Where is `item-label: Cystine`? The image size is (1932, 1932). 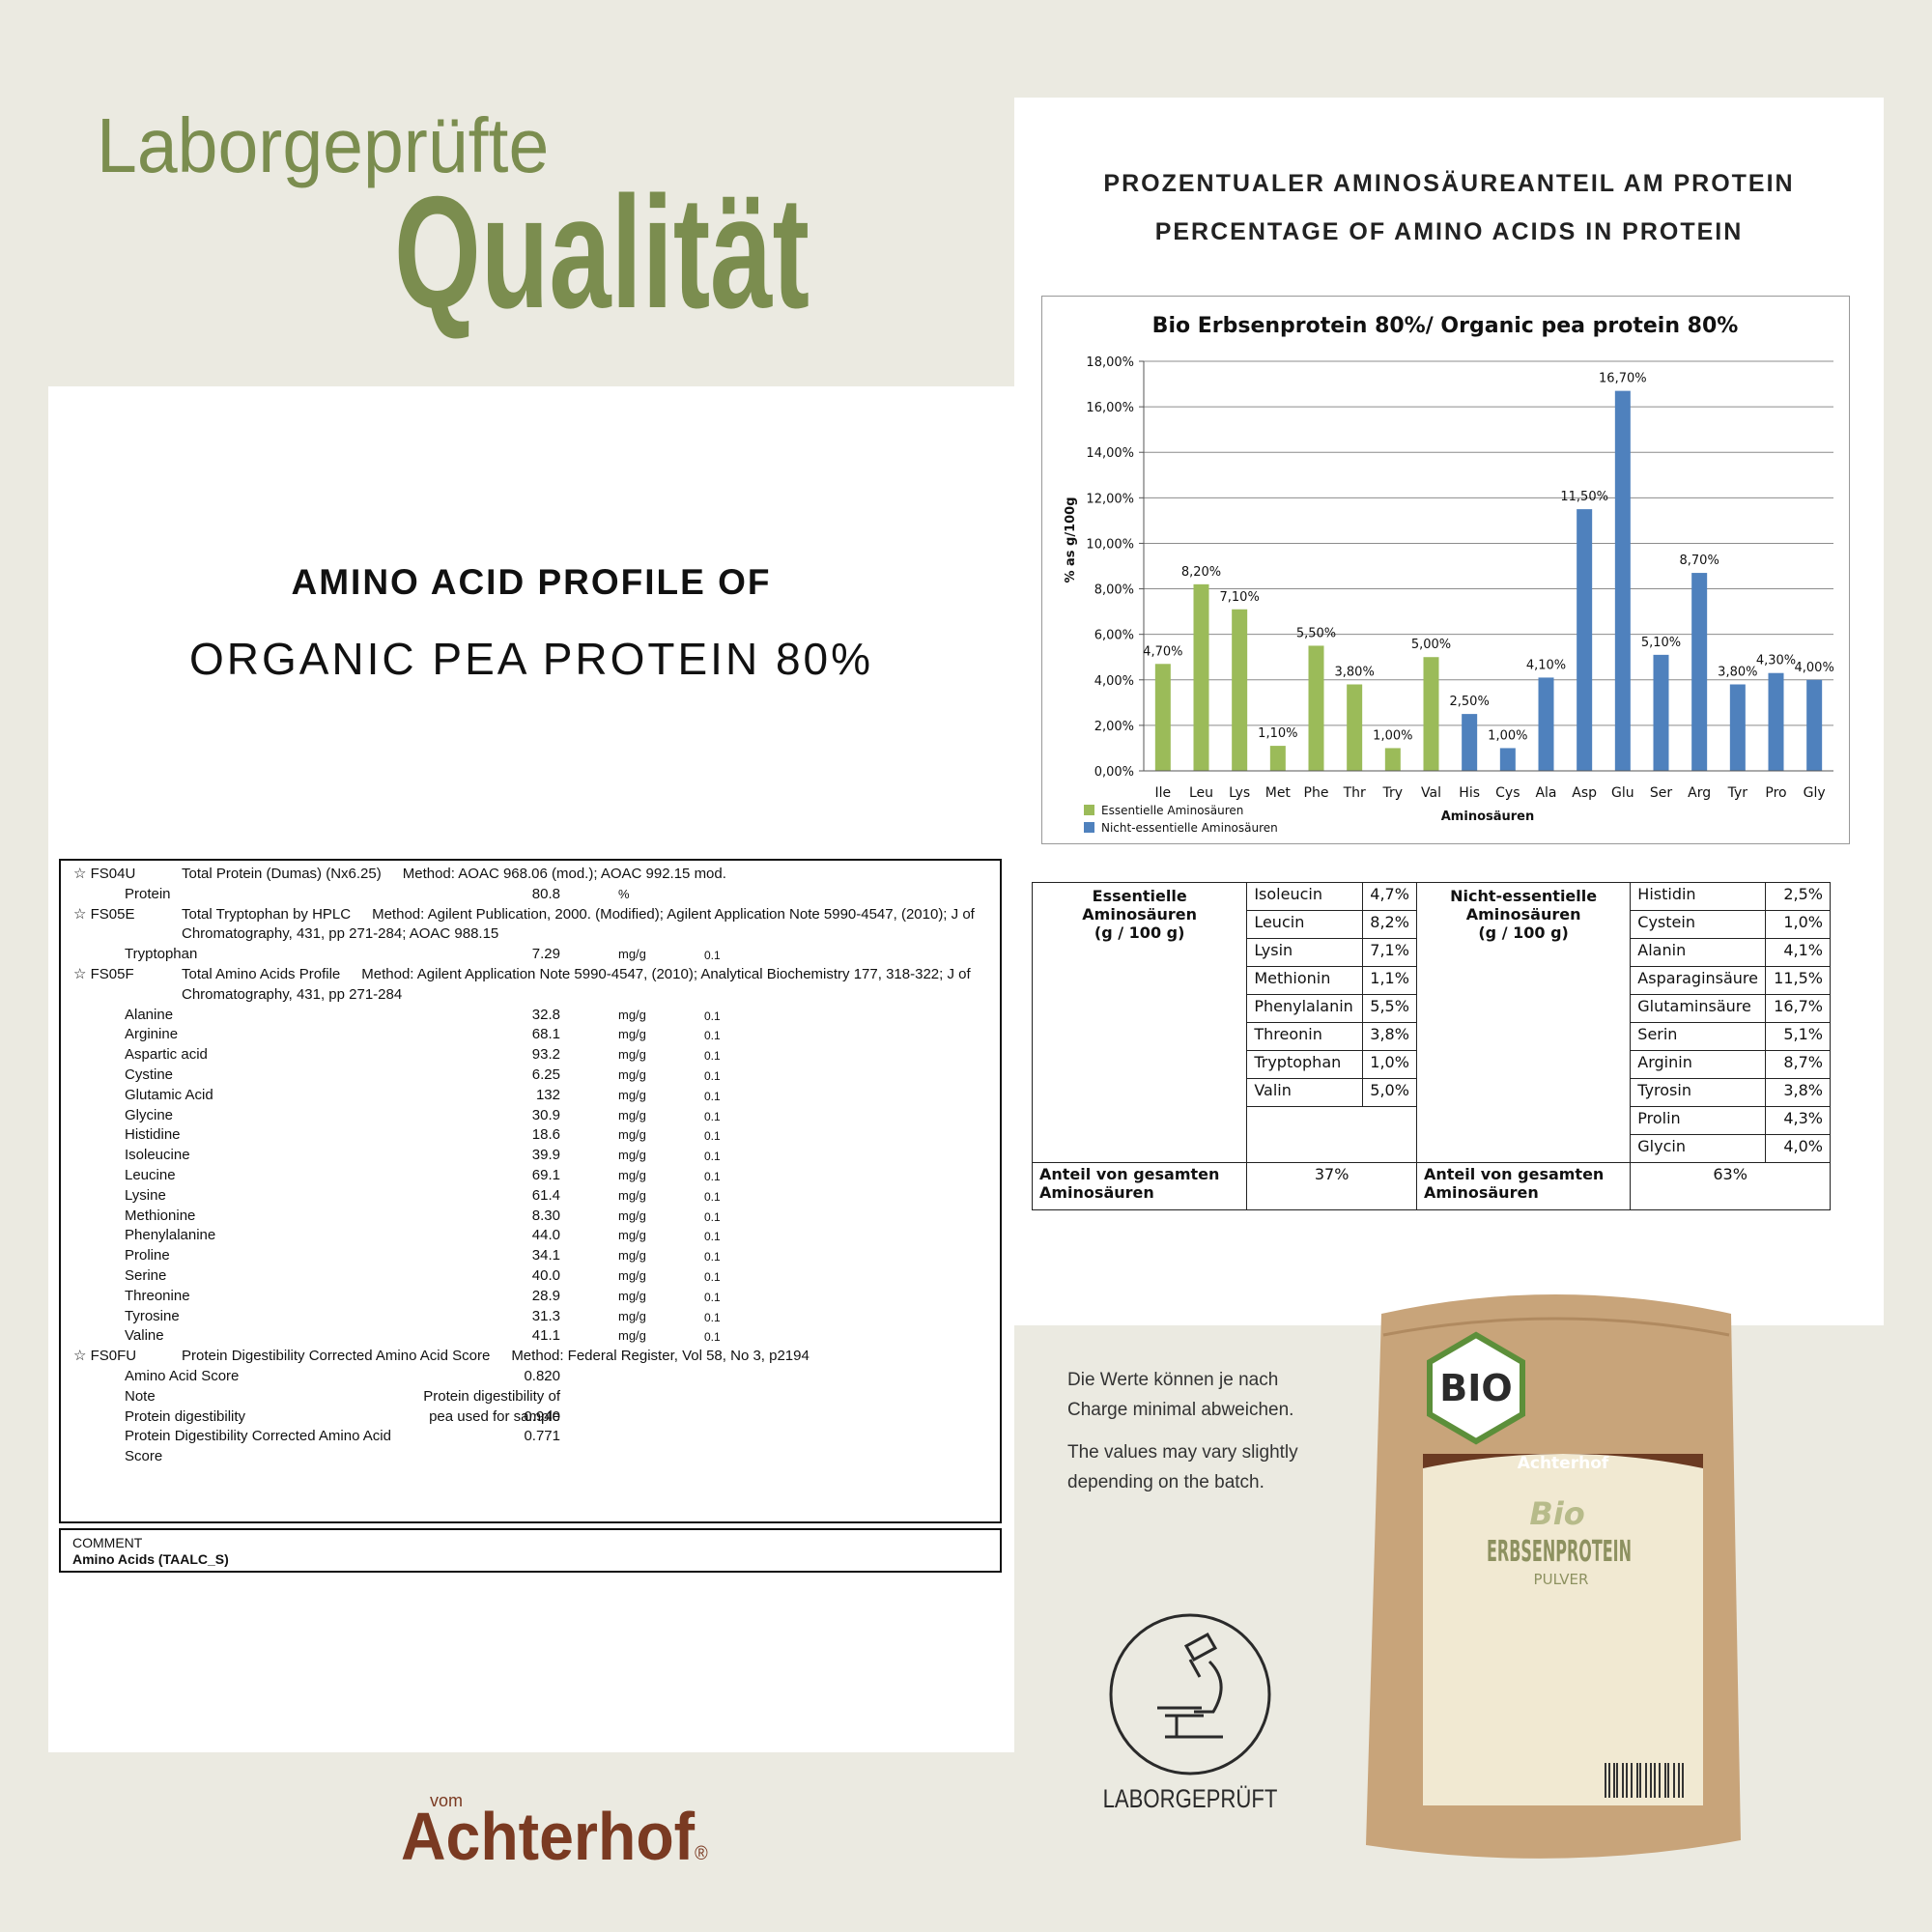
item-label: Cystine is located at coordinates (149, 1074).